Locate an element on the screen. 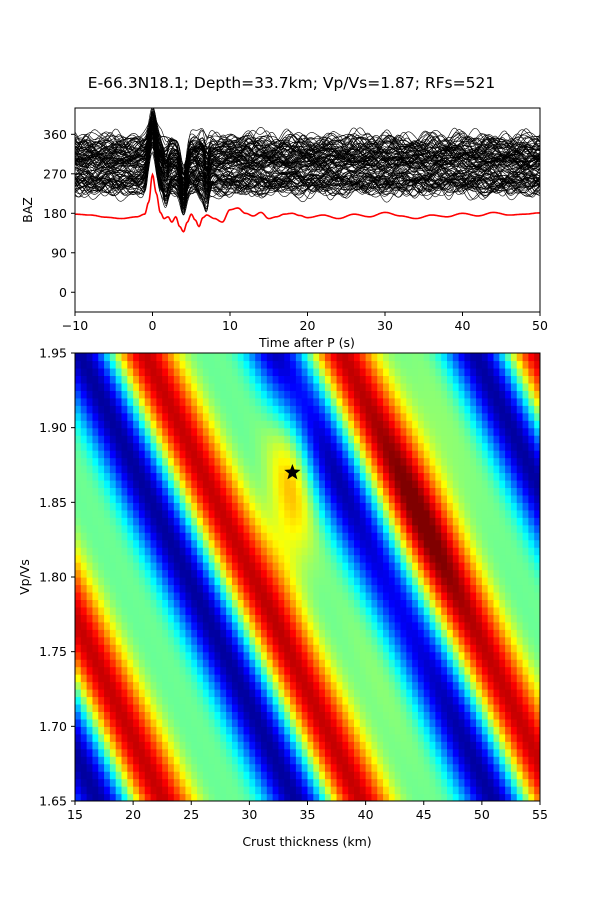 The height and width of the screenshot is (900, 600). rf-trace-line is located at coordinates (307, 173).